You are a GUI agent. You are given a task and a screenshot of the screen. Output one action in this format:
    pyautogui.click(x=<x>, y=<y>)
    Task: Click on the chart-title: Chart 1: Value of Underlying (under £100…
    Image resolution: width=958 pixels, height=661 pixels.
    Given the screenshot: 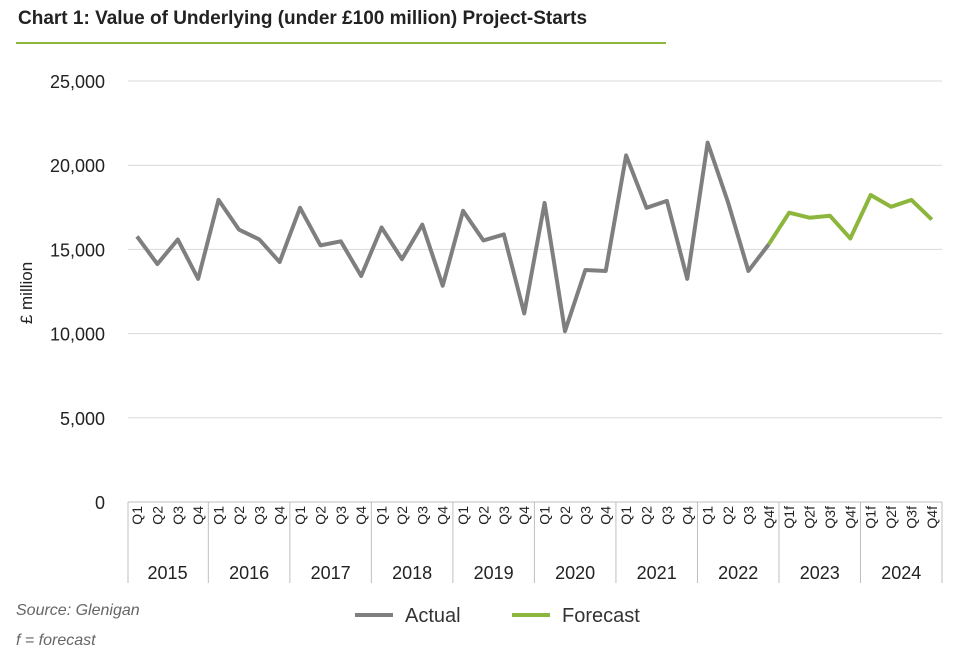 What is the action you would take?
    pyautogui.click(x=303, y=18)
    